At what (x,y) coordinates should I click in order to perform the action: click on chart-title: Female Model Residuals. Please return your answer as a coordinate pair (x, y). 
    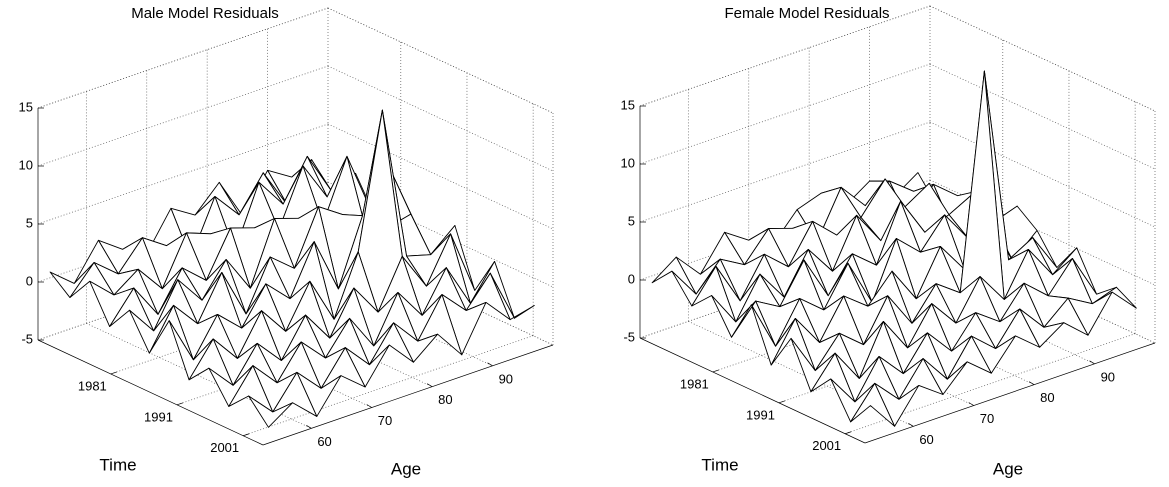
    Looking at the image, I should click on (806, 13).